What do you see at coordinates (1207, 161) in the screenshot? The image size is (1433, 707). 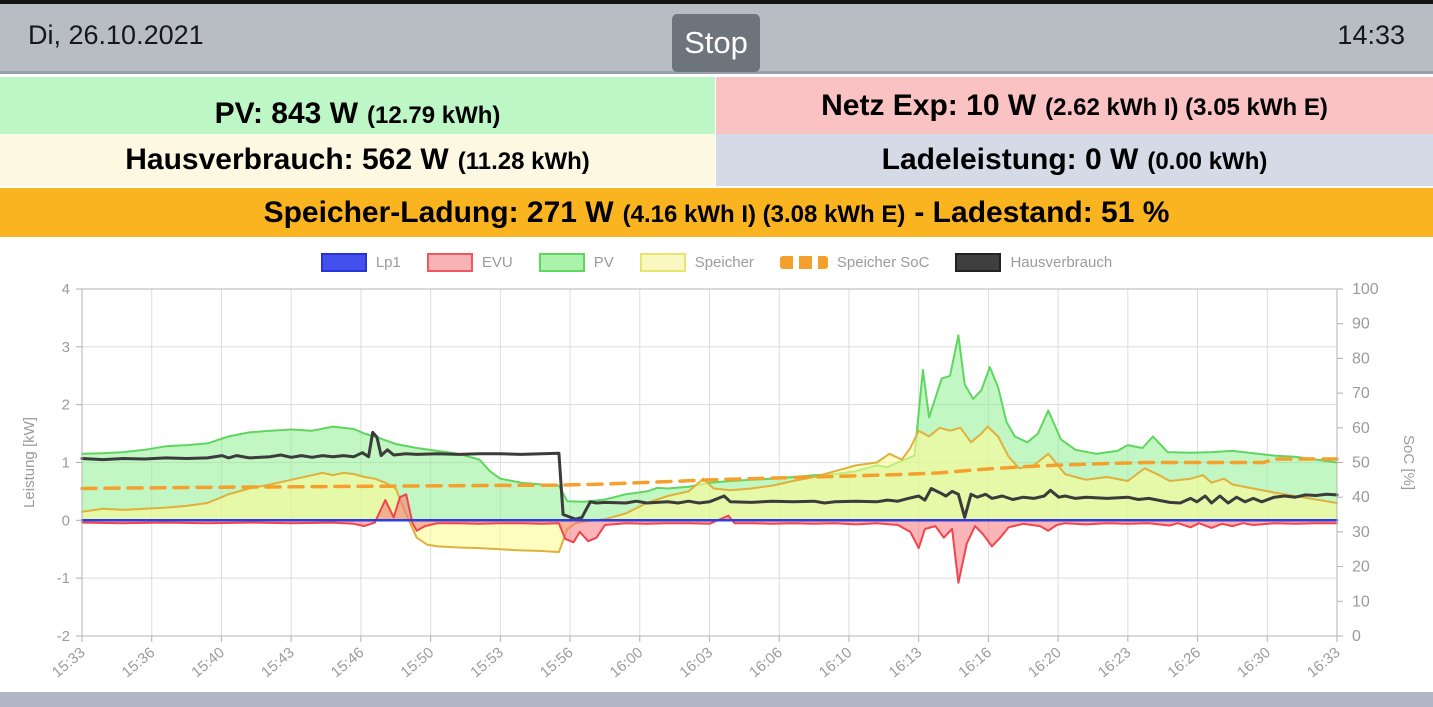 I see `charge-energy: (0.00 kWh)` at bounding box center [1207, 161].